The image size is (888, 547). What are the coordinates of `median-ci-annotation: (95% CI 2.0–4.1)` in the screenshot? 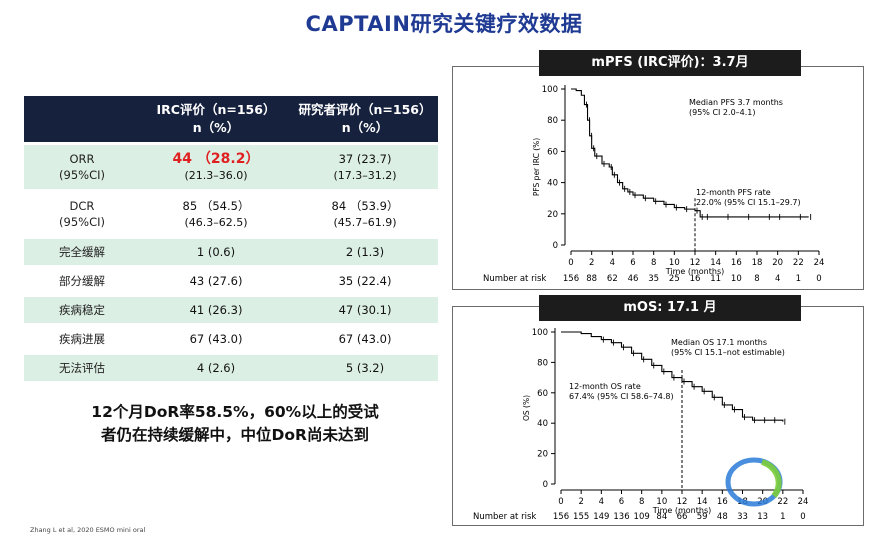 It's located at (722, 112).